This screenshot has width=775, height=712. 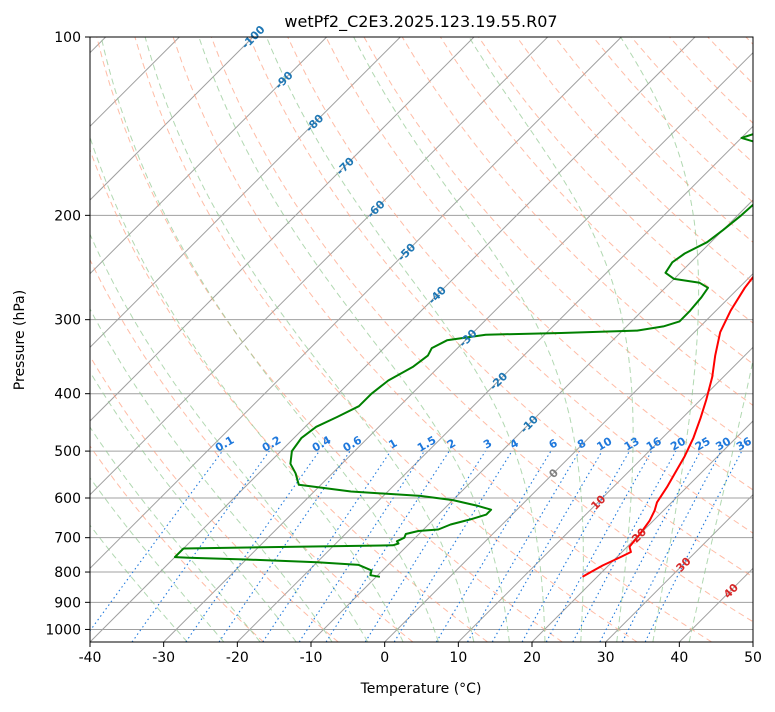 I want to click on x-tick-label: 10, so click(x=458, y=658).